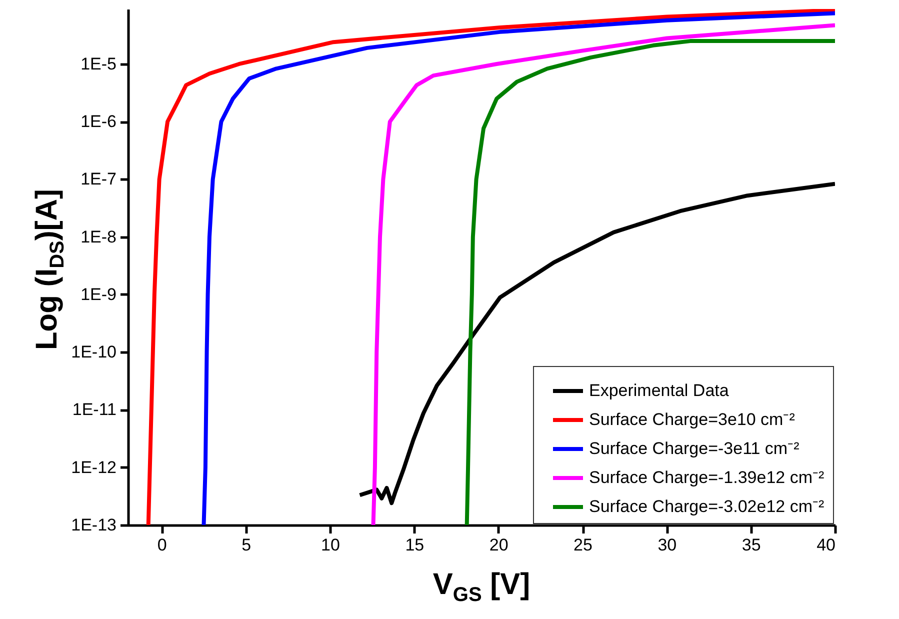 The width and height of the screenshot is (899, 619). I want to click on x-tick-label: 25, so click(583, 545).